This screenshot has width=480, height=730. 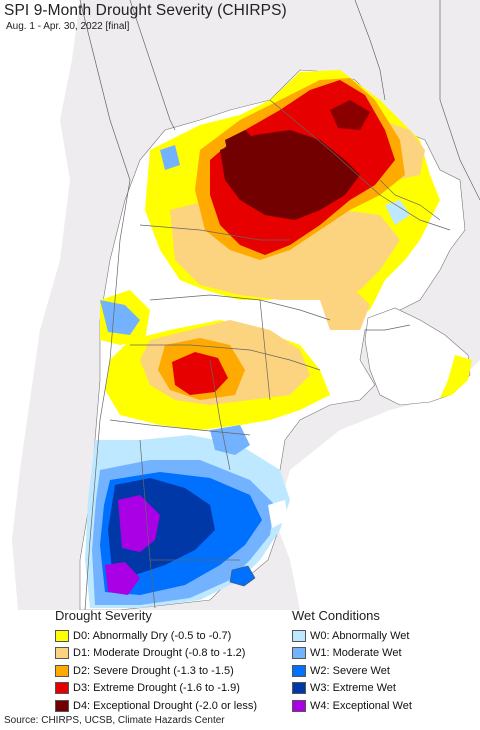 What do you see at coordinates (62, 635) in the screenshot?
I see `swatch-d0` at bounding box center [62, 635].